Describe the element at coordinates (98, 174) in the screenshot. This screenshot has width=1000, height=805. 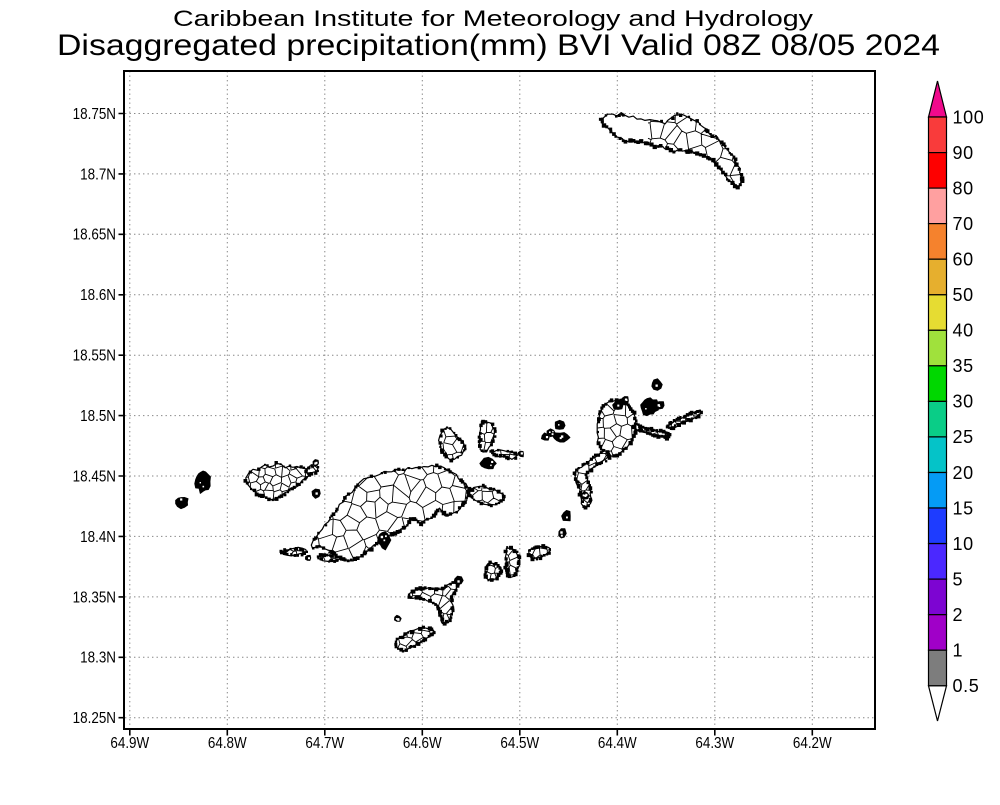
I see `svg-text: 18.7N` at that location.